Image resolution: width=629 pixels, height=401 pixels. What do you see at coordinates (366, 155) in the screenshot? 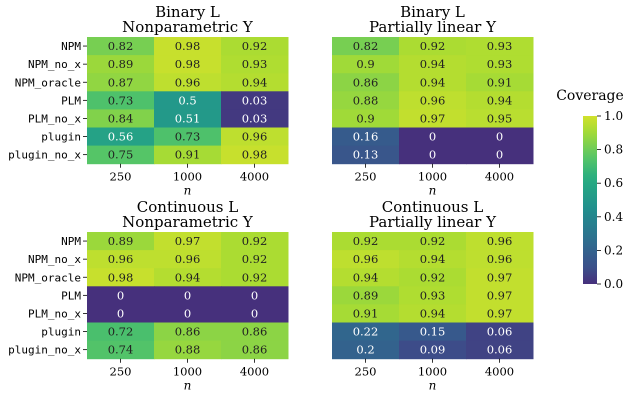
I see `cell-value-label: 0.13` at bounding box center [366, 155].